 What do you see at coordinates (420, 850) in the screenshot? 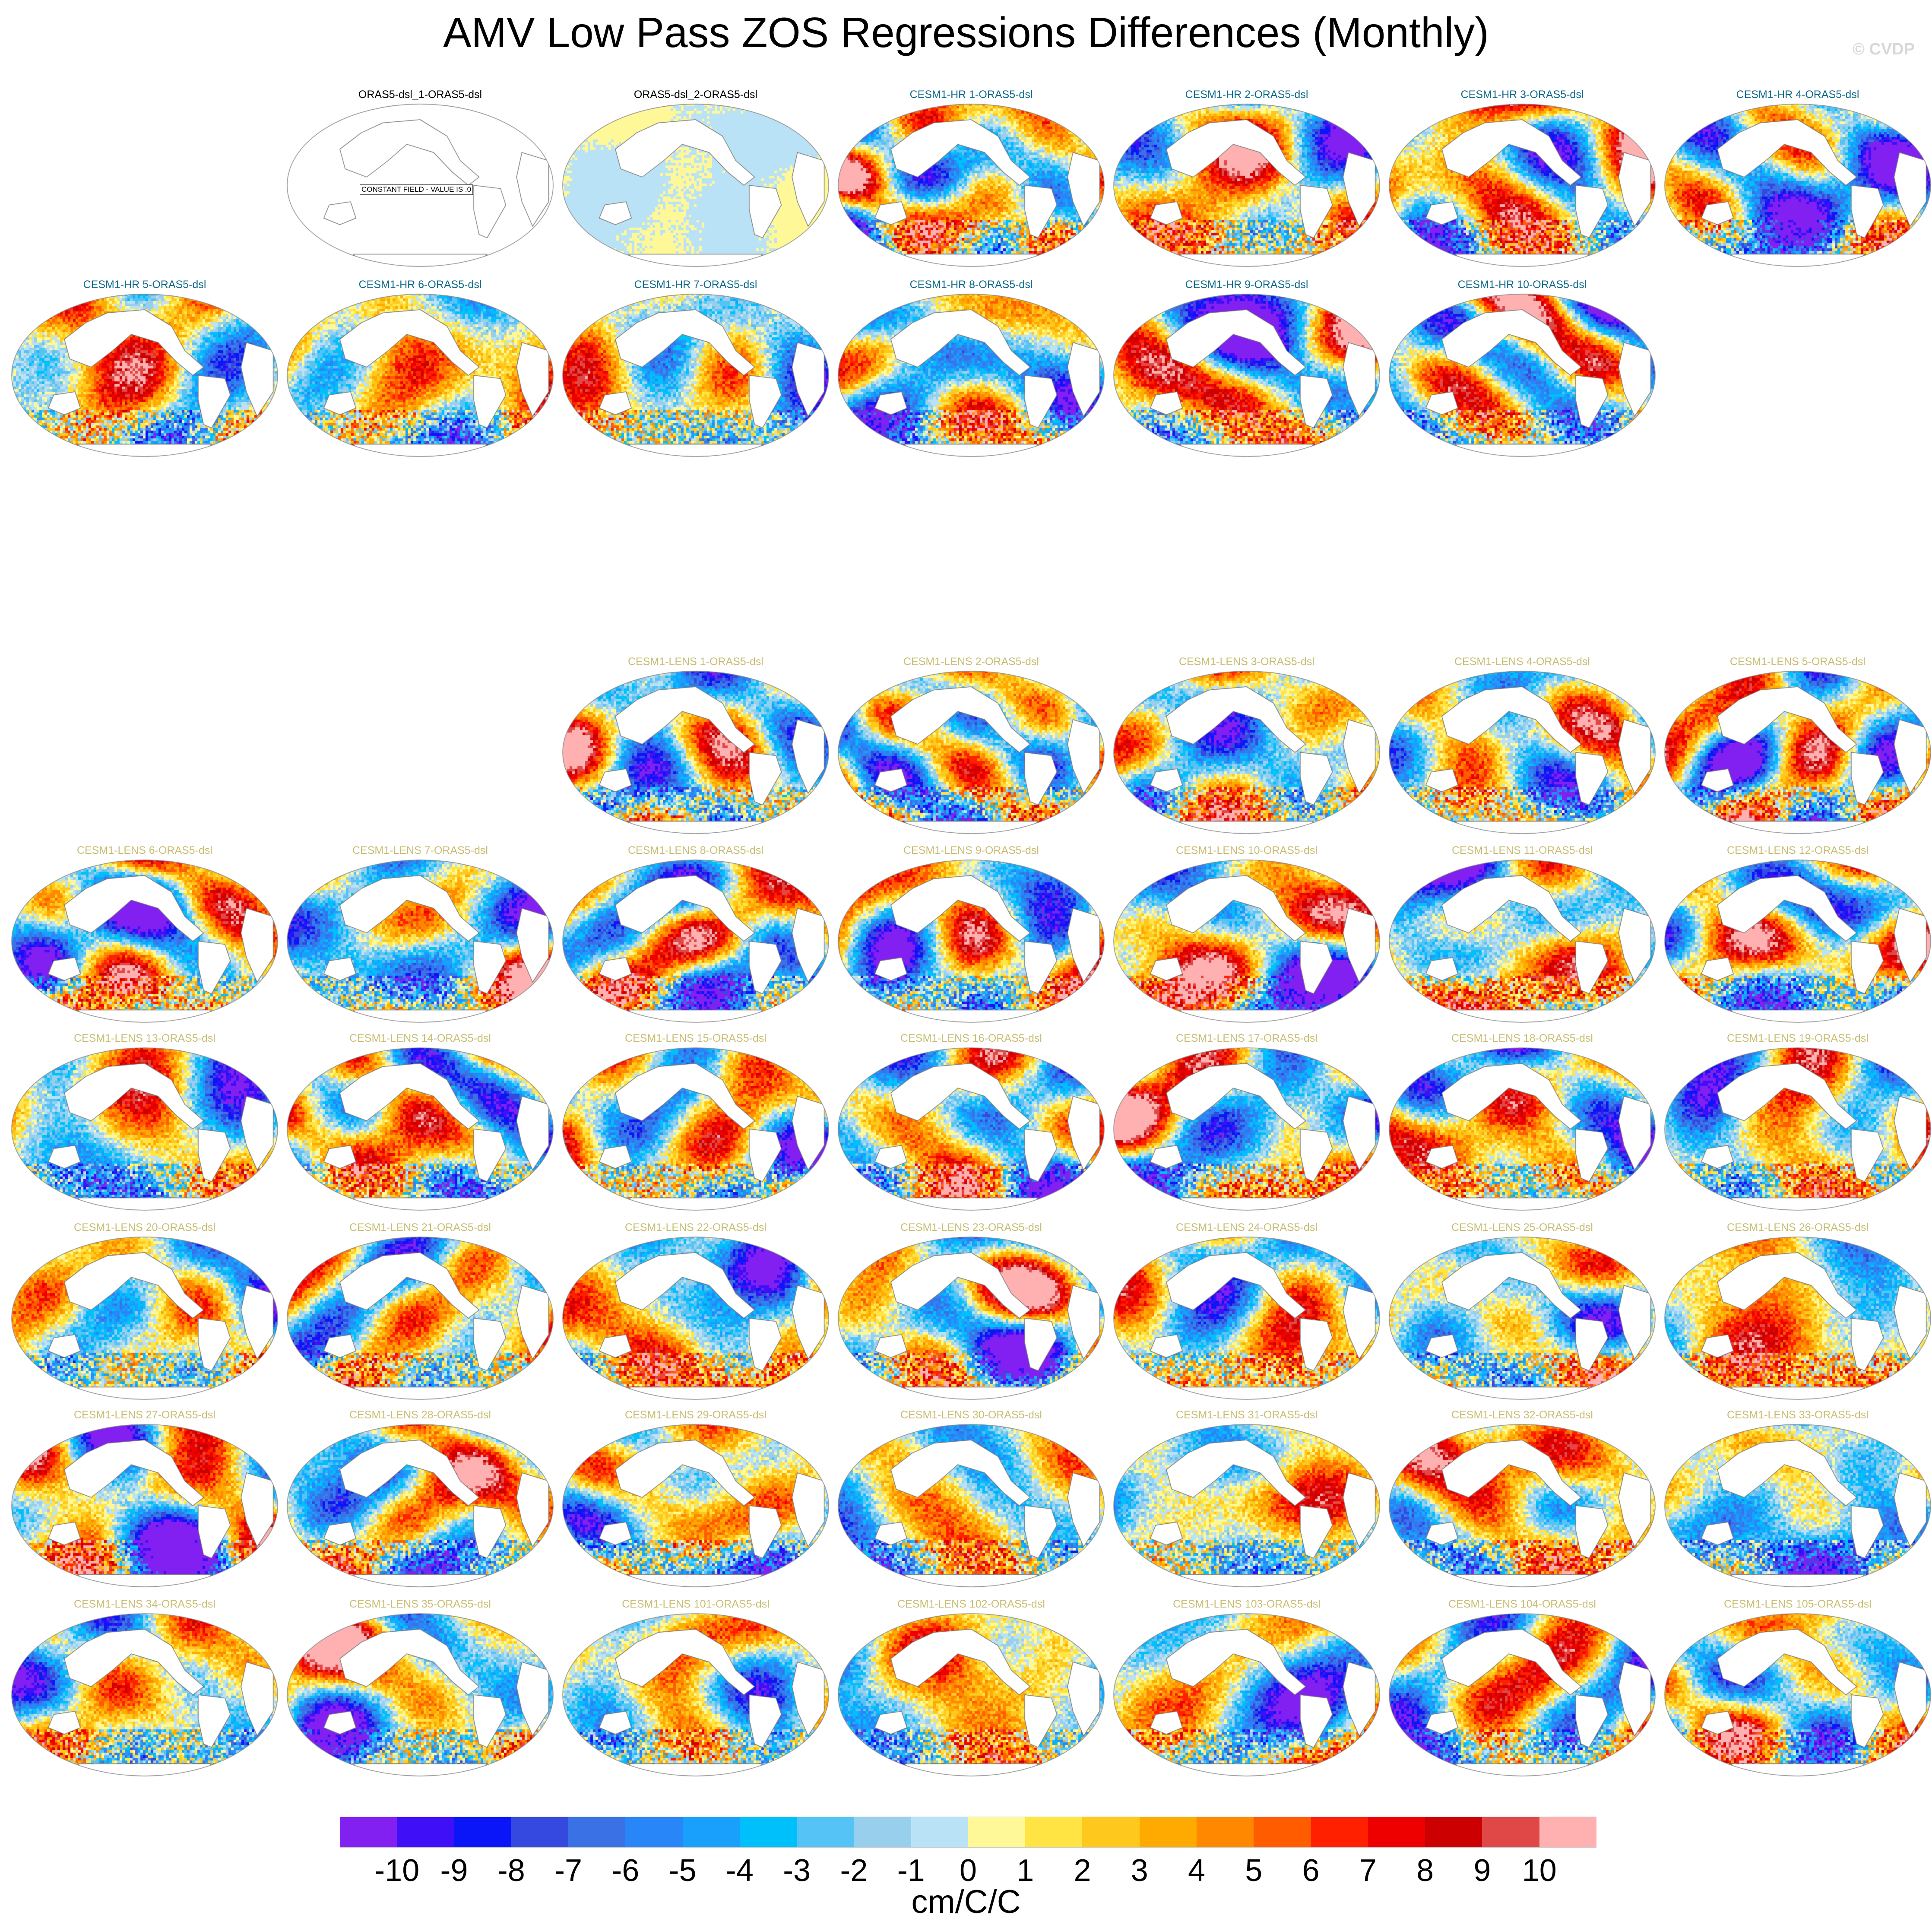
I see `panel-title: CESM1-LENS 7-ORAS5-dsl` at bounding box center [420, 850].